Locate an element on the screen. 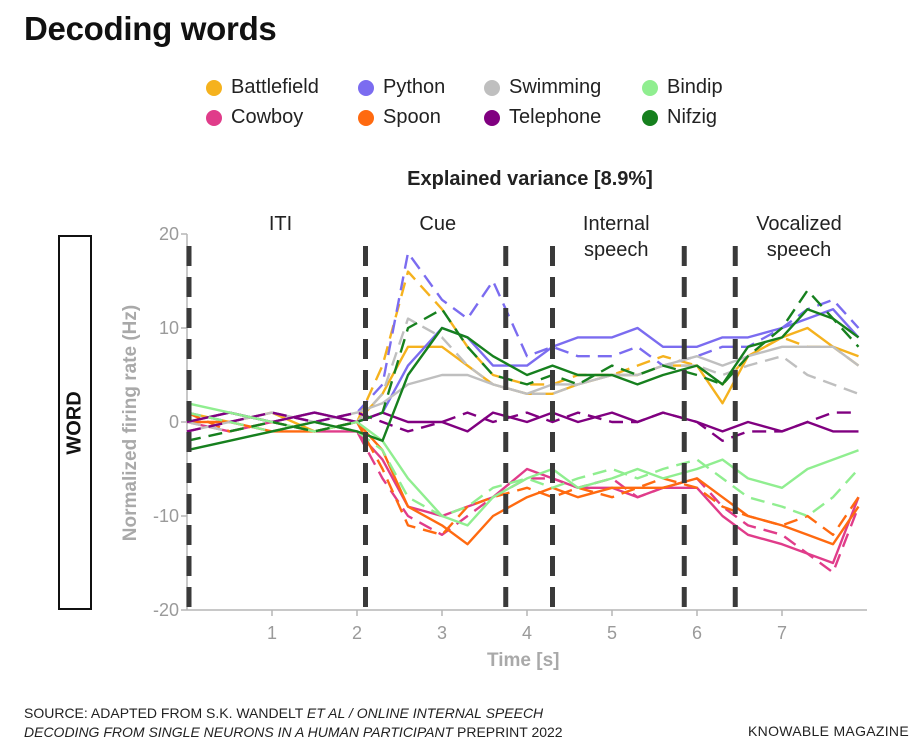 The image size is (923, 750). y-tick-label: 10 is located at coordinates (169, 328).